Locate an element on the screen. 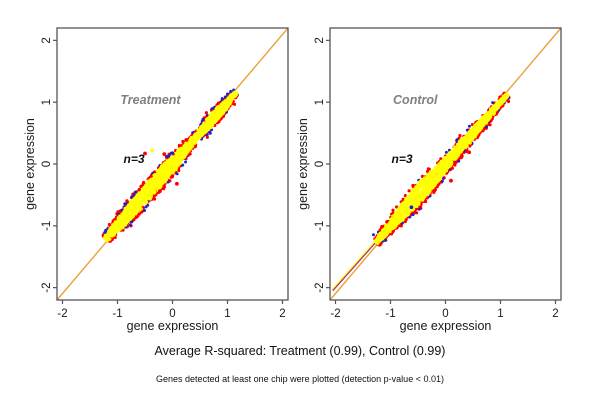  x-axis: -2 -1 0 1 2 gene expression is located at coordinates (444, 316).